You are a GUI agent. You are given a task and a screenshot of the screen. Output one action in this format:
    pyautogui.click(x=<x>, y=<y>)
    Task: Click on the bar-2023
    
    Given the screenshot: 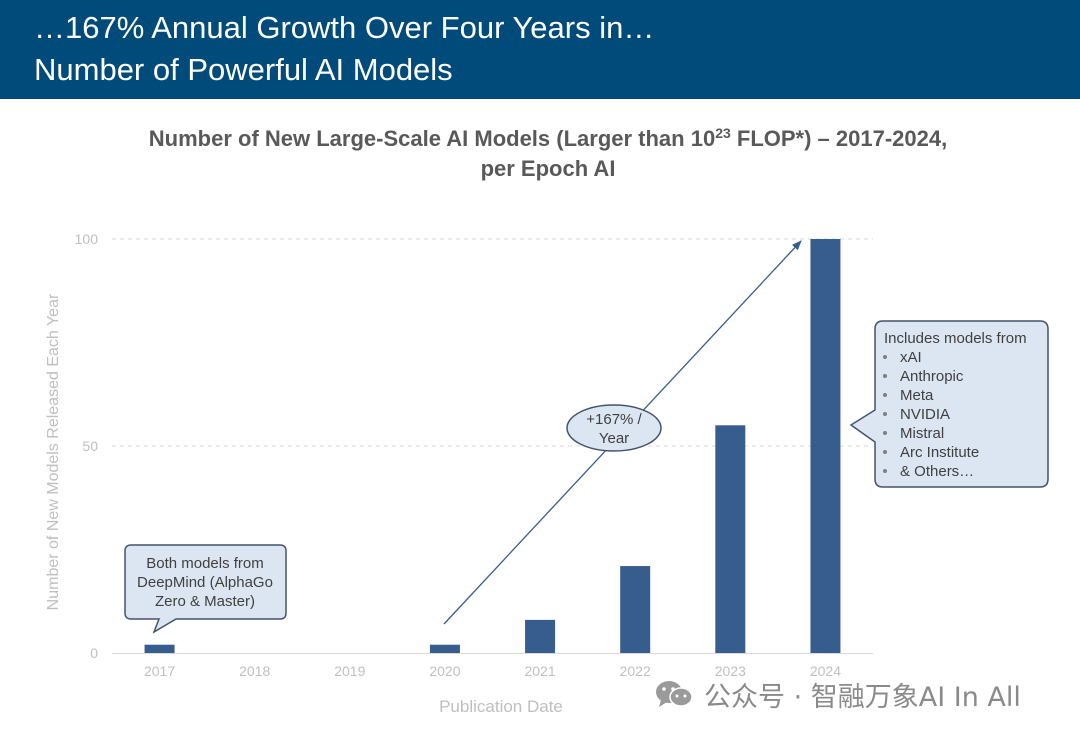 What is the action you would take?
    pyautogui.click(x=730, y=539)
    